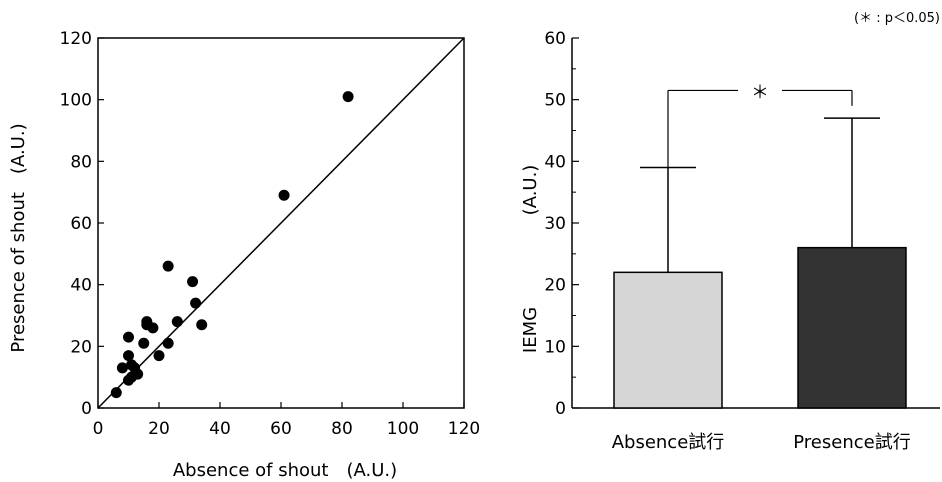  Describe the element at coordinates (81, 286) in the screenshot. I see `scatter-y-tick-label: 40` at that location.